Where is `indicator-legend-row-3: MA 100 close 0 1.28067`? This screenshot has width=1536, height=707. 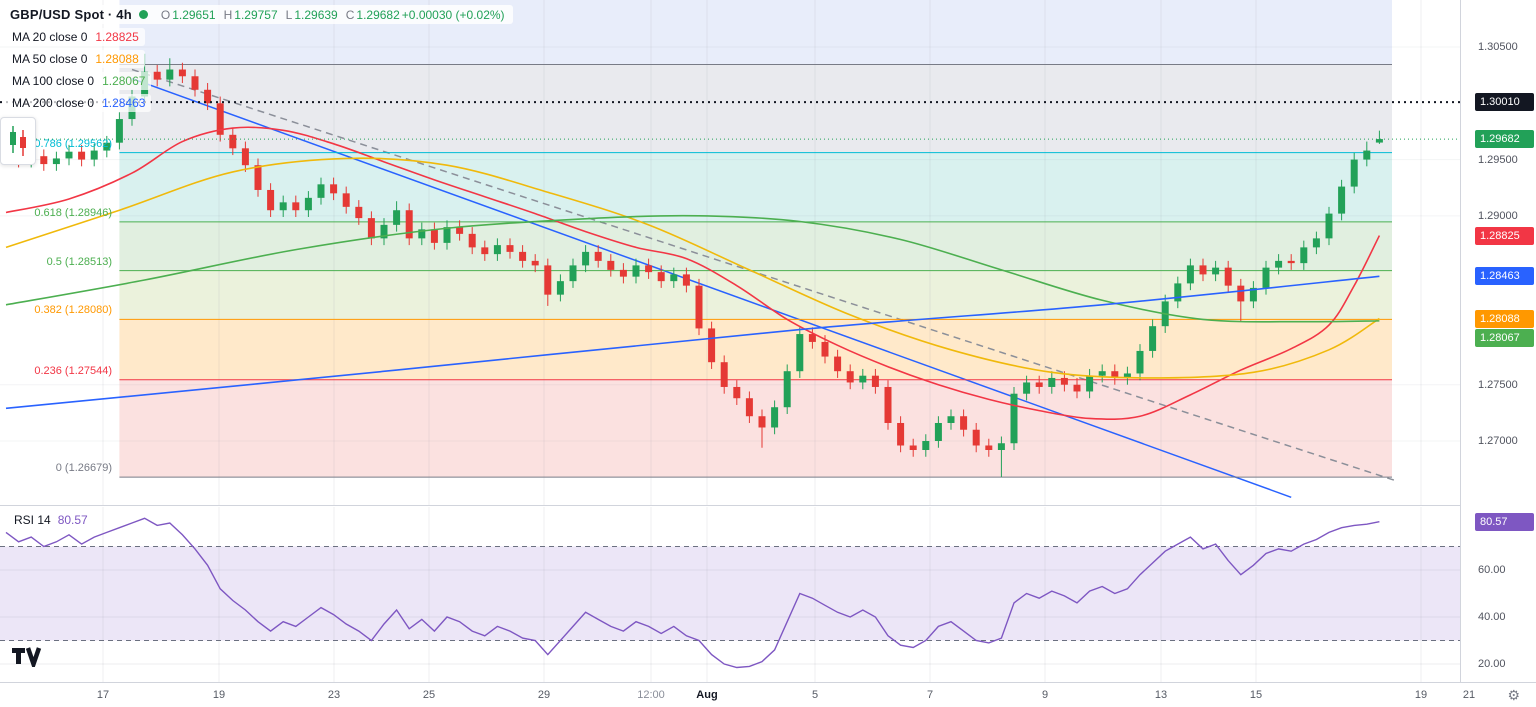 indicator-legend-row-3: MA 100 close 0 1.28067 is located at coordinates (79, 81).